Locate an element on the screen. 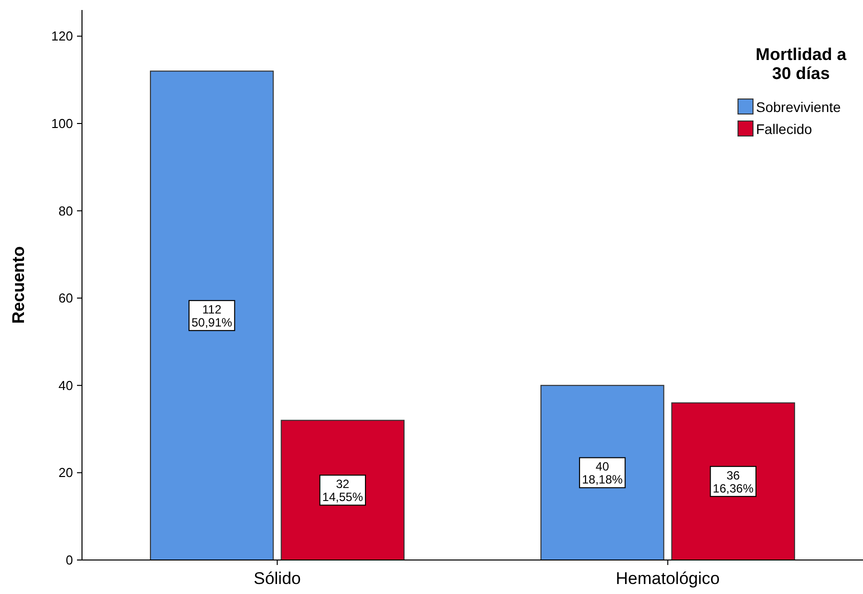  data-label: 112 50,91% is located at coordinates (212, 316).